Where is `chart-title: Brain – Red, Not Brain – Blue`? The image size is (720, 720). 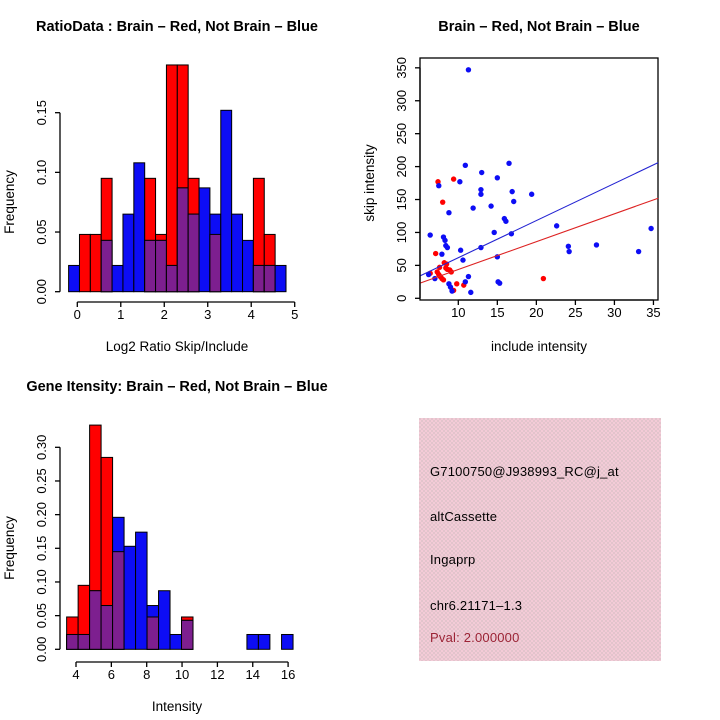
chart-title: Brain – Red, Not Brain – Blue is located at coordinates (538, 27).